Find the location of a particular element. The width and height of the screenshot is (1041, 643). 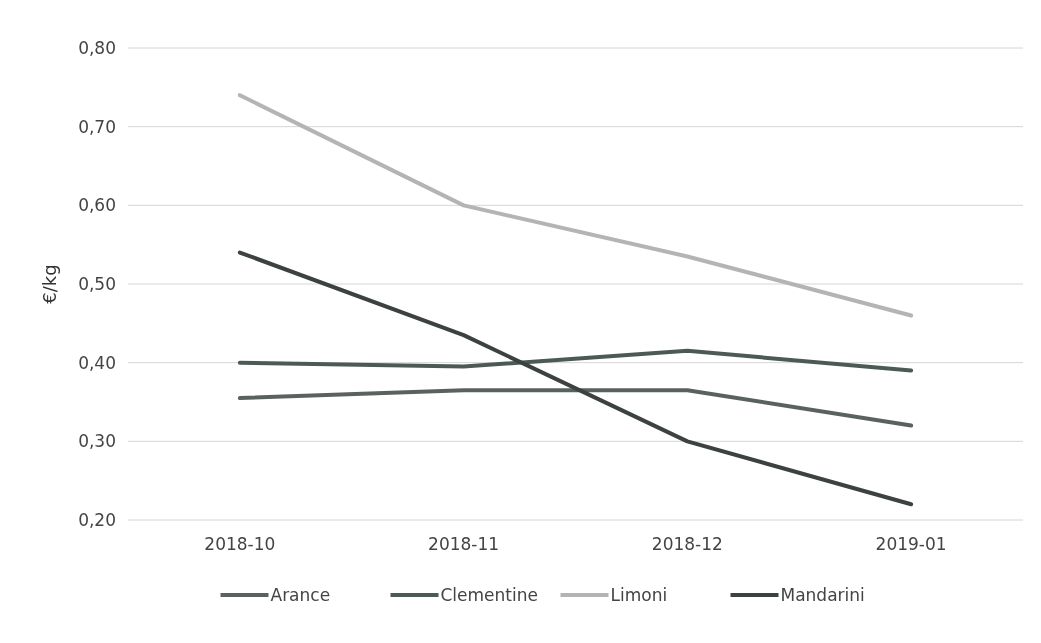

x-tick-label: 2018-12 is located at coordinates (687, 544).